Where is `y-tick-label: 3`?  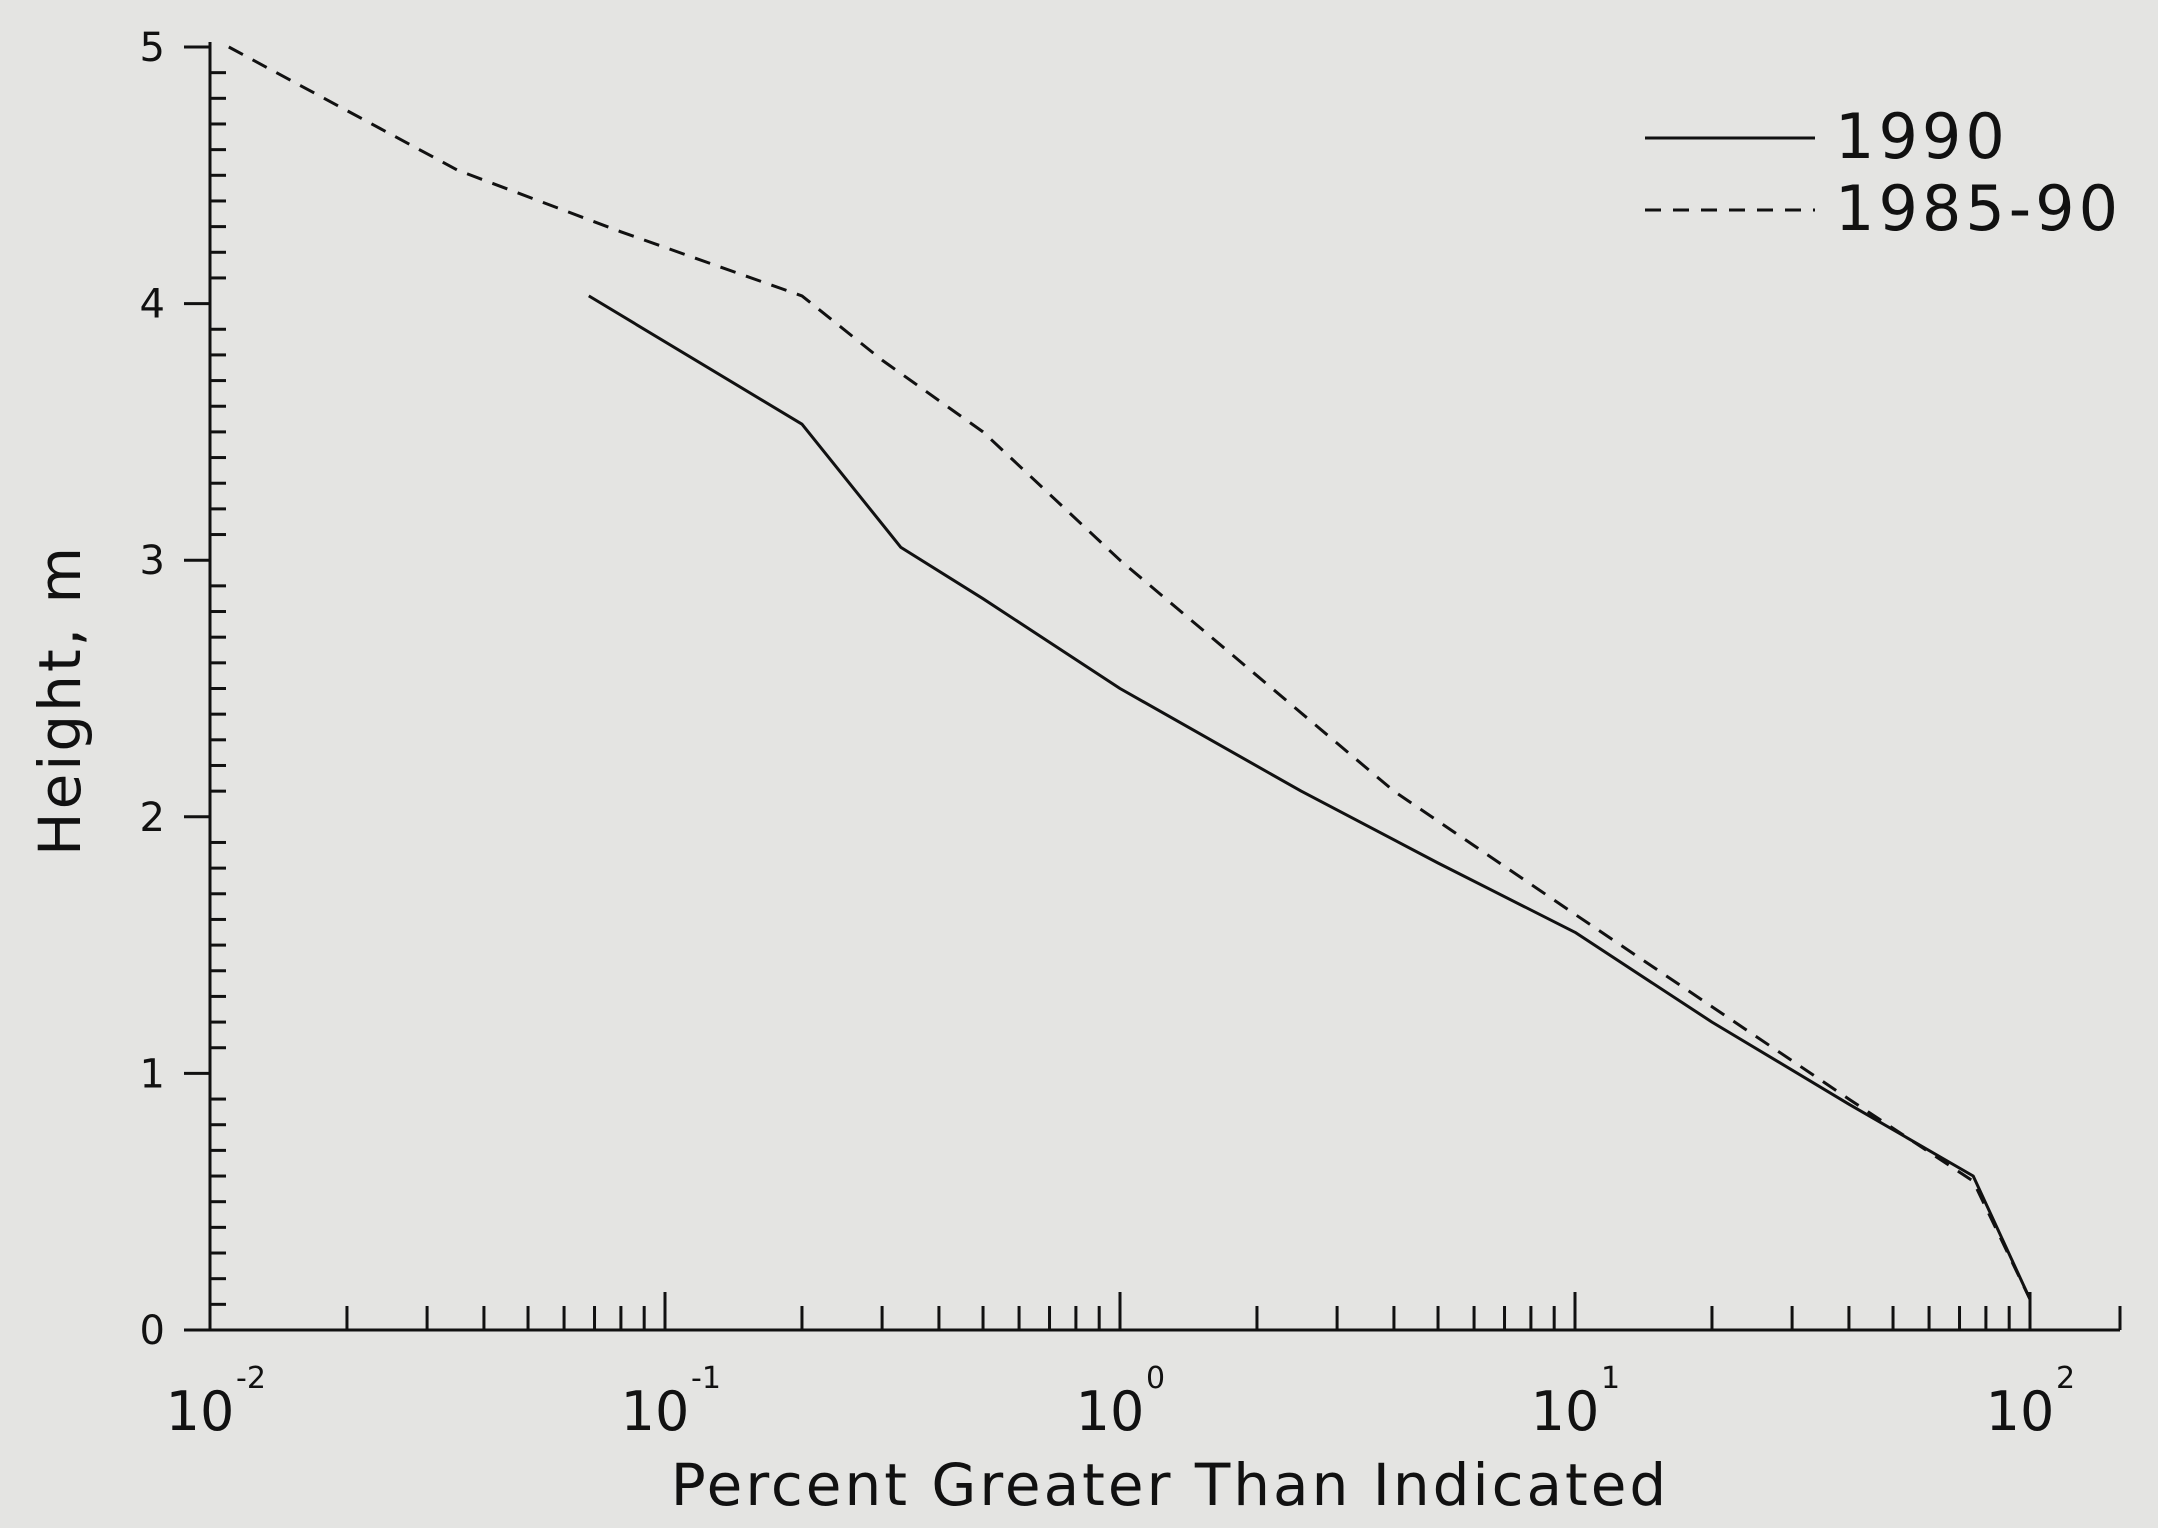
y-tick-label: 3 is located at coordinates (152, 561).